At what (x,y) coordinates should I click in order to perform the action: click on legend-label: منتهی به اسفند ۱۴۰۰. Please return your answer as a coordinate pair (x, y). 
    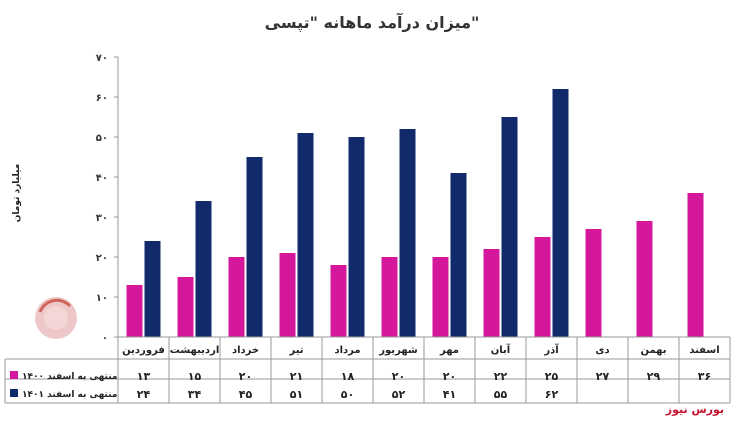
    Looking at the image, I should click on (69, 377).